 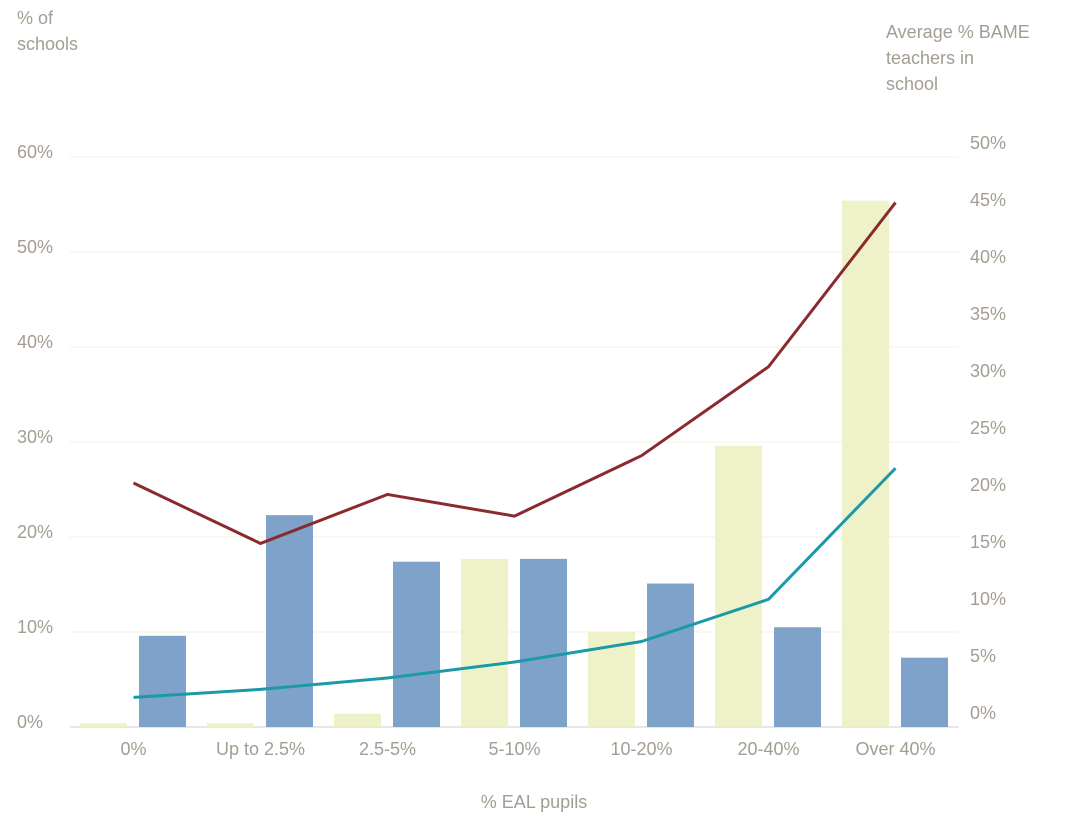 What do you see at coordinates (534, 802) in the screenshot?
I see `x-axis-label: % EAL pupils` at bounding box center [534, 802].